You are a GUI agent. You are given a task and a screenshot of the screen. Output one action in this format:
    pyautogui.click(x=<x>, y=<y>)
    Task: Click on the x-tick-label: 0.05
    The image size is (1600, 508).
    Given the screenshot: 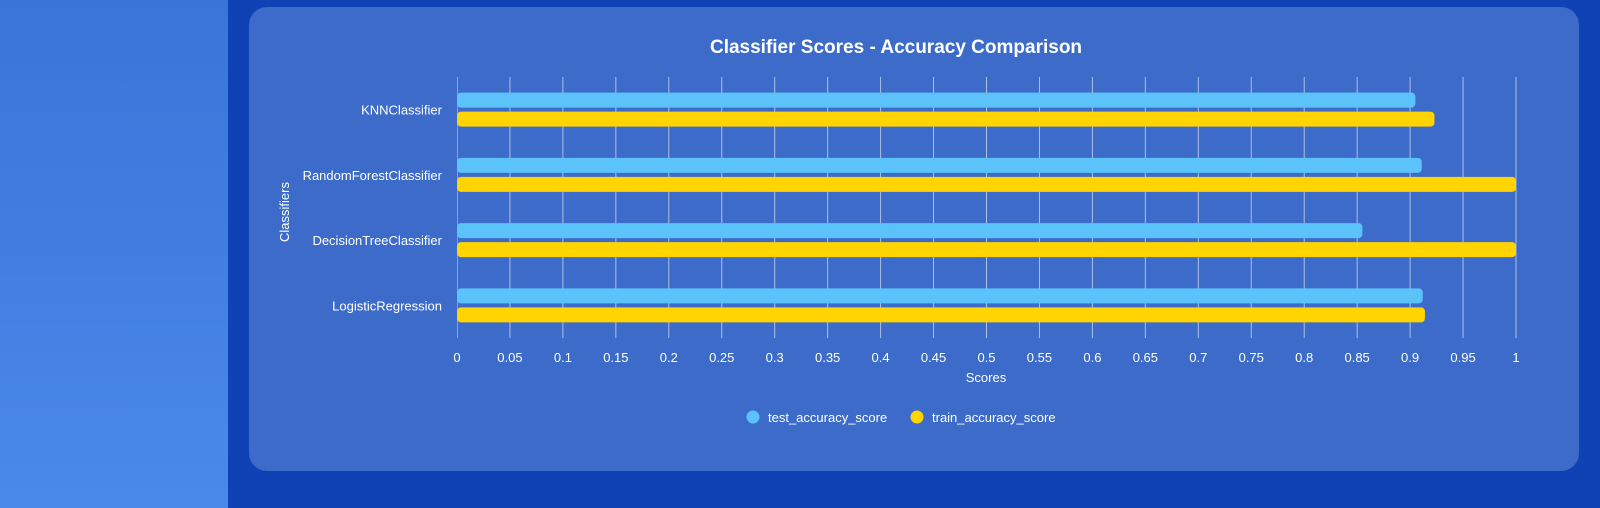 What is the action you would take?
    pyautogui.click(x=509, y=357)
    